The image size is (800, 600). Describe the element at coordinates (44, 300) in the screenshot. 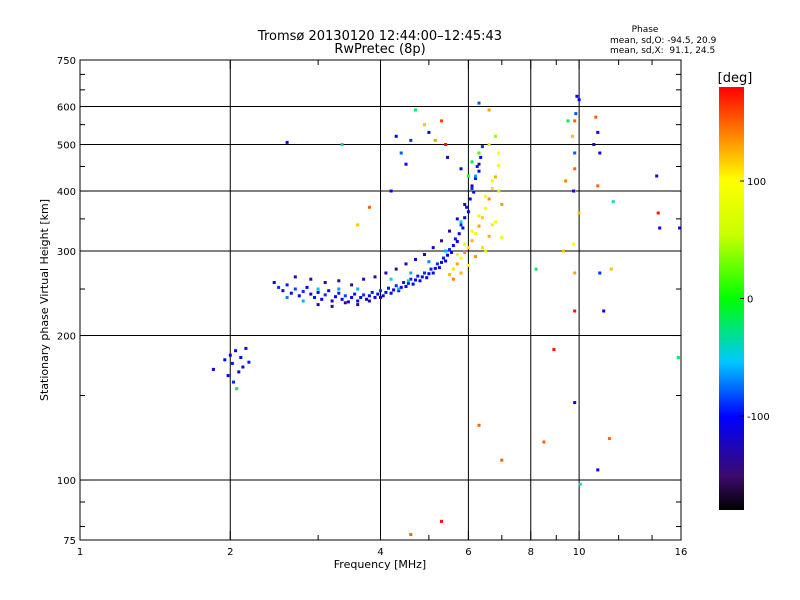

I see `y-axis-label: Stationary phase Virtual Height [km]` at that location.